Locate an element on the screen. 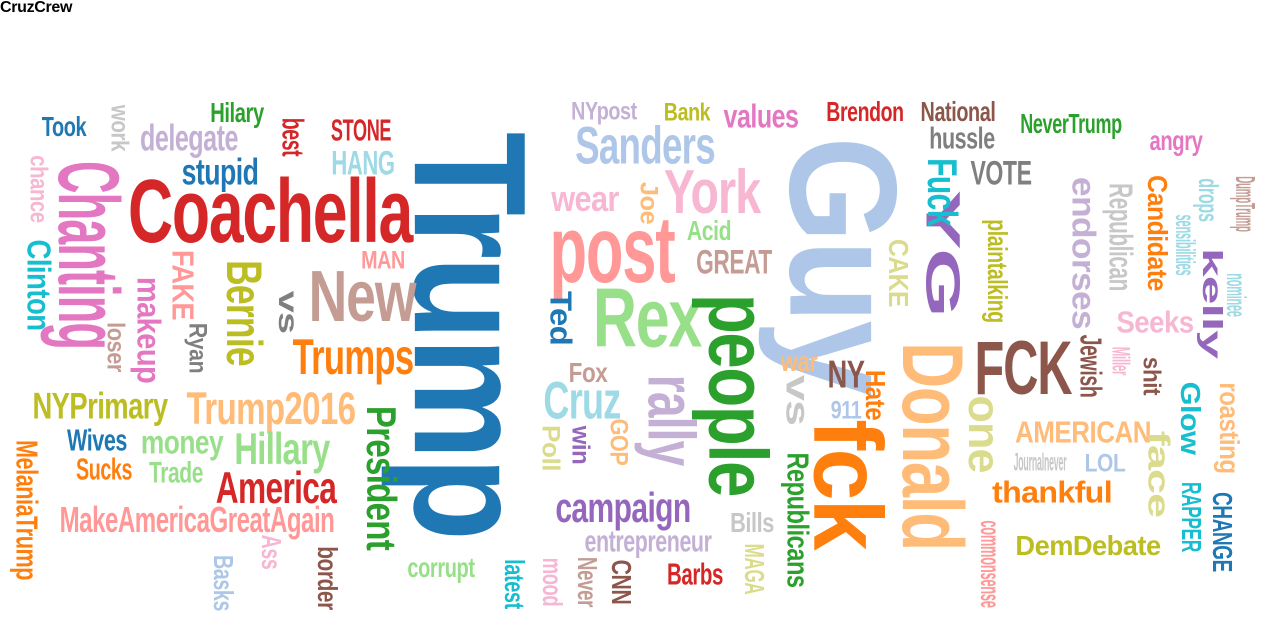  word-jewish: Jewish is located at coordinates (1090, 366).